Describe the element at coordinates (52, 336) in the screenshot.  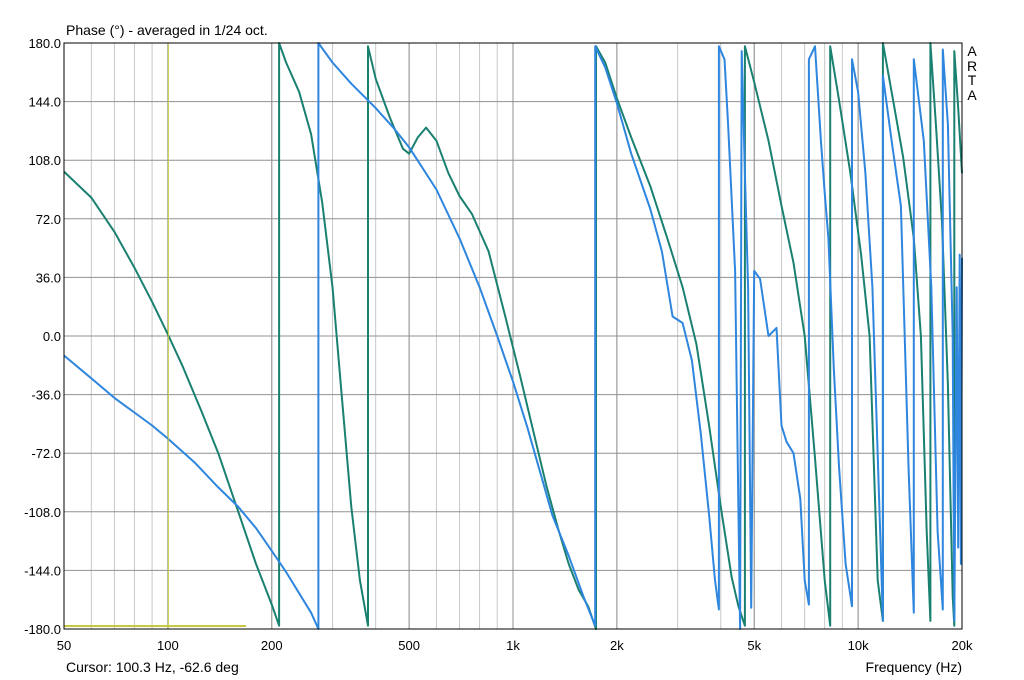
I see `y-tick-label: 0.0` at that location.